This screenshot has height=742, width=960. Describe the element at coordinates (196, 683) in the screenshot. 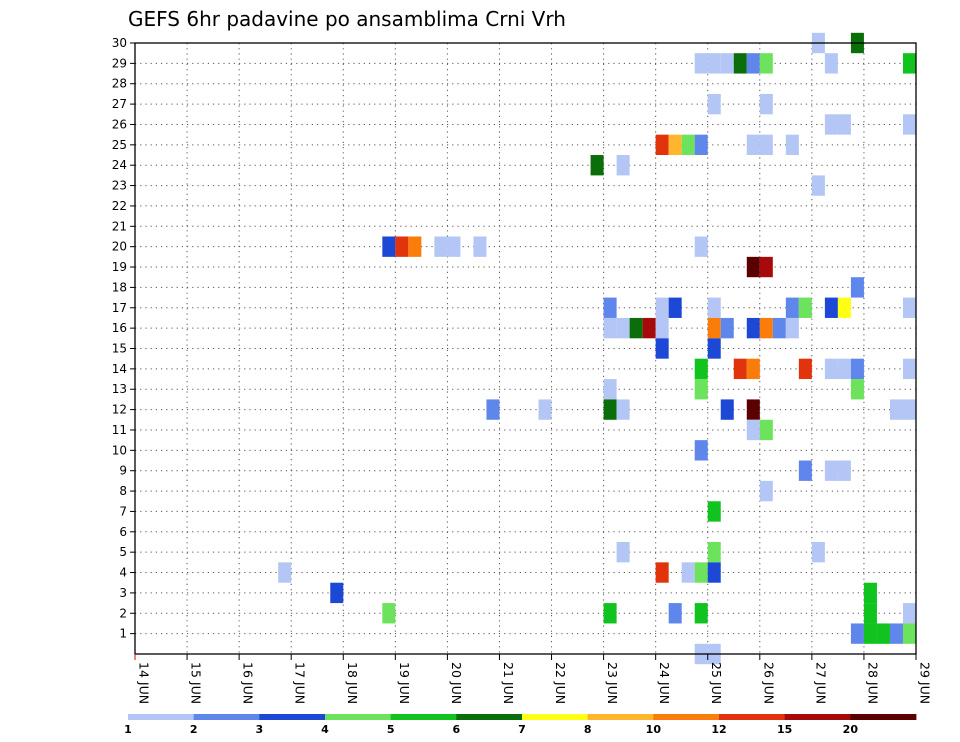

I see `x-tick-label: 15 JUN` at that location.